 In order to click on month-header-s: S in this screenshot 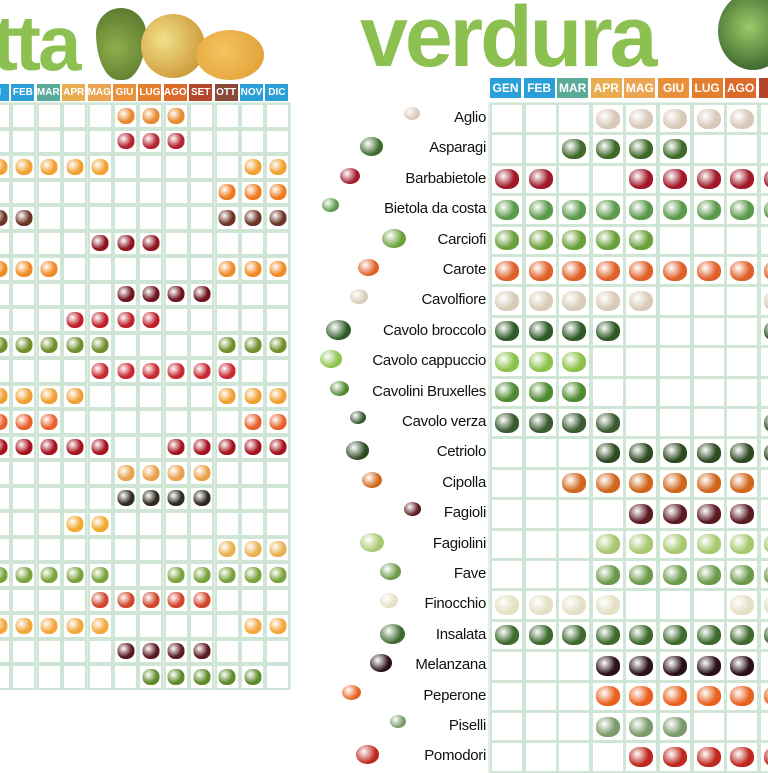, I will do `click(763, 88)`.